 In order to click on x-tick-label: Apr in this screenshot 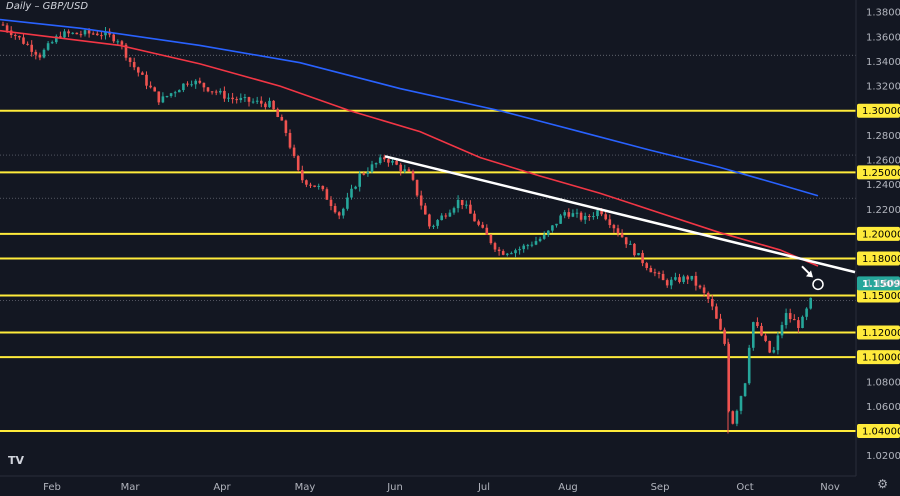, I will do `click(222, 487)`.